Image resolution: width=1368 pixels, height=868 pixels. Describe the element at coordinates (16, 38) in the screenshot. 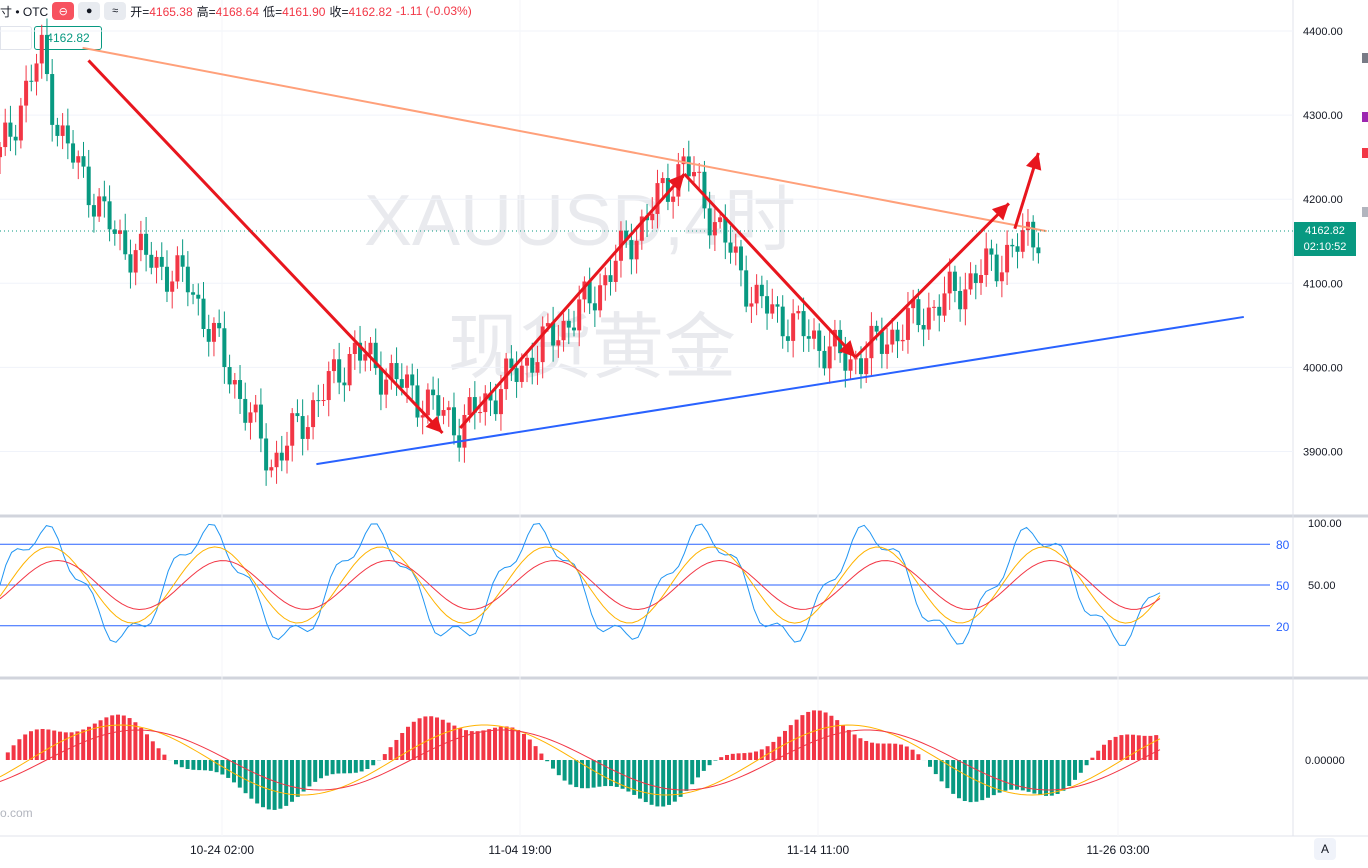

I see `left-input-box` at that location.